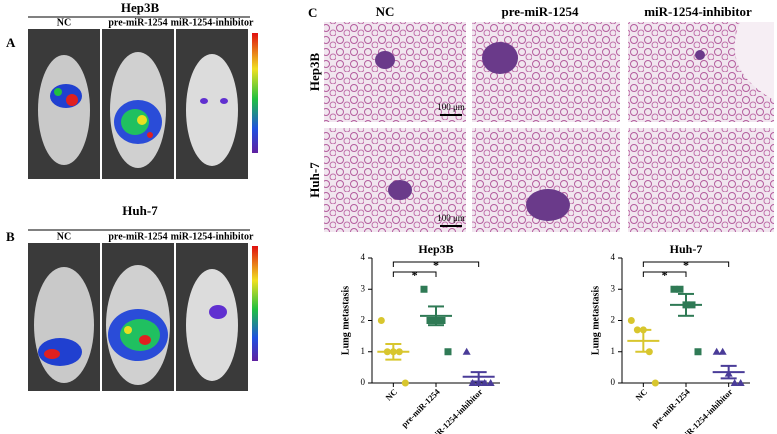 The width and height of the screenshot is (777, 434). What do you see at coordinates (312, 12) in the screenshot?
I see `panel-label: C` at bounding box center [312, 12].